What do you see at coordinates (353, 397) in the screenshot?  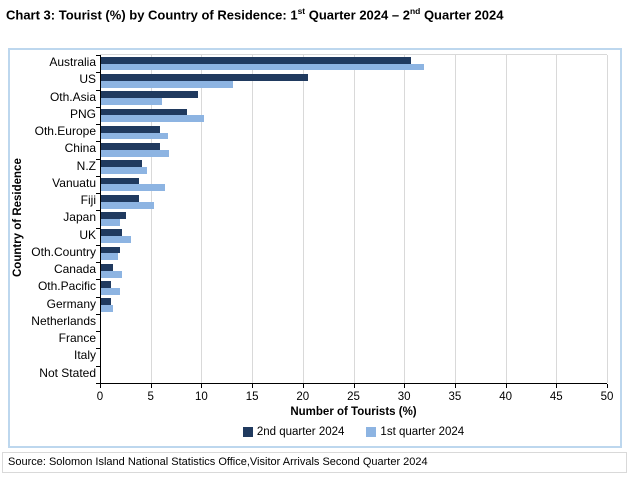 I see `x-tick-label: 25` at bounding box center [353, 397].